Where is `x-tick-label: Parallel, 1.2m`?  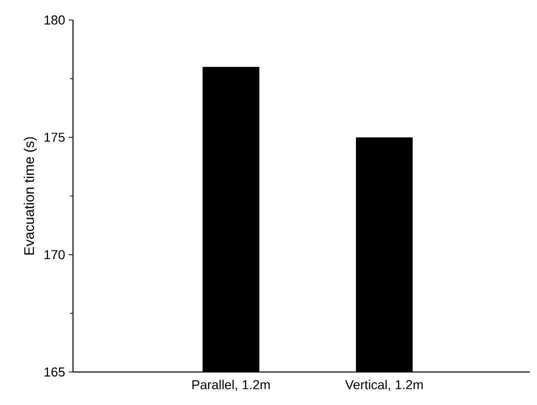
x-tick-label: Parallel, 1.2m is located at coordinates (231, 385).